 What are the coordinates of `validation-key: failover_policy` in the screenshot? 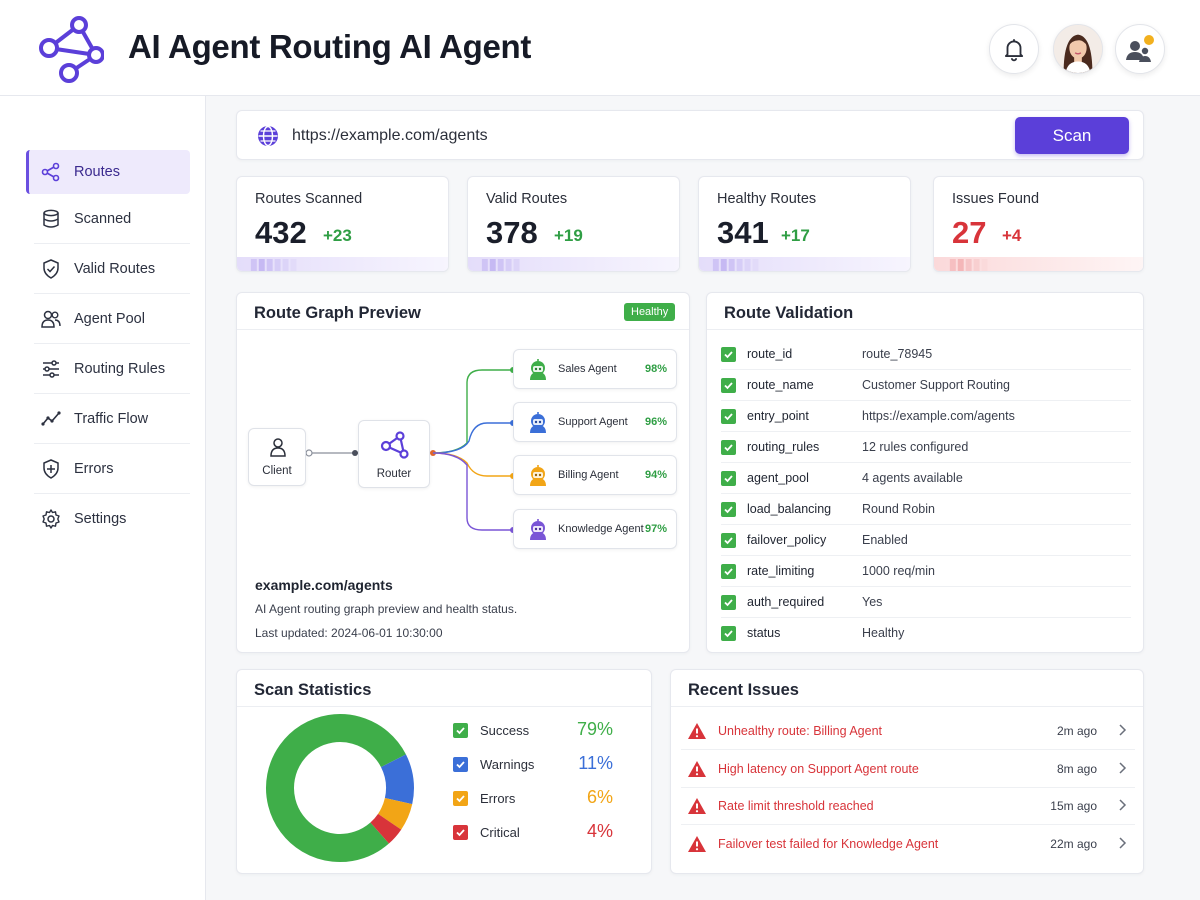 It's located at (787, 540).